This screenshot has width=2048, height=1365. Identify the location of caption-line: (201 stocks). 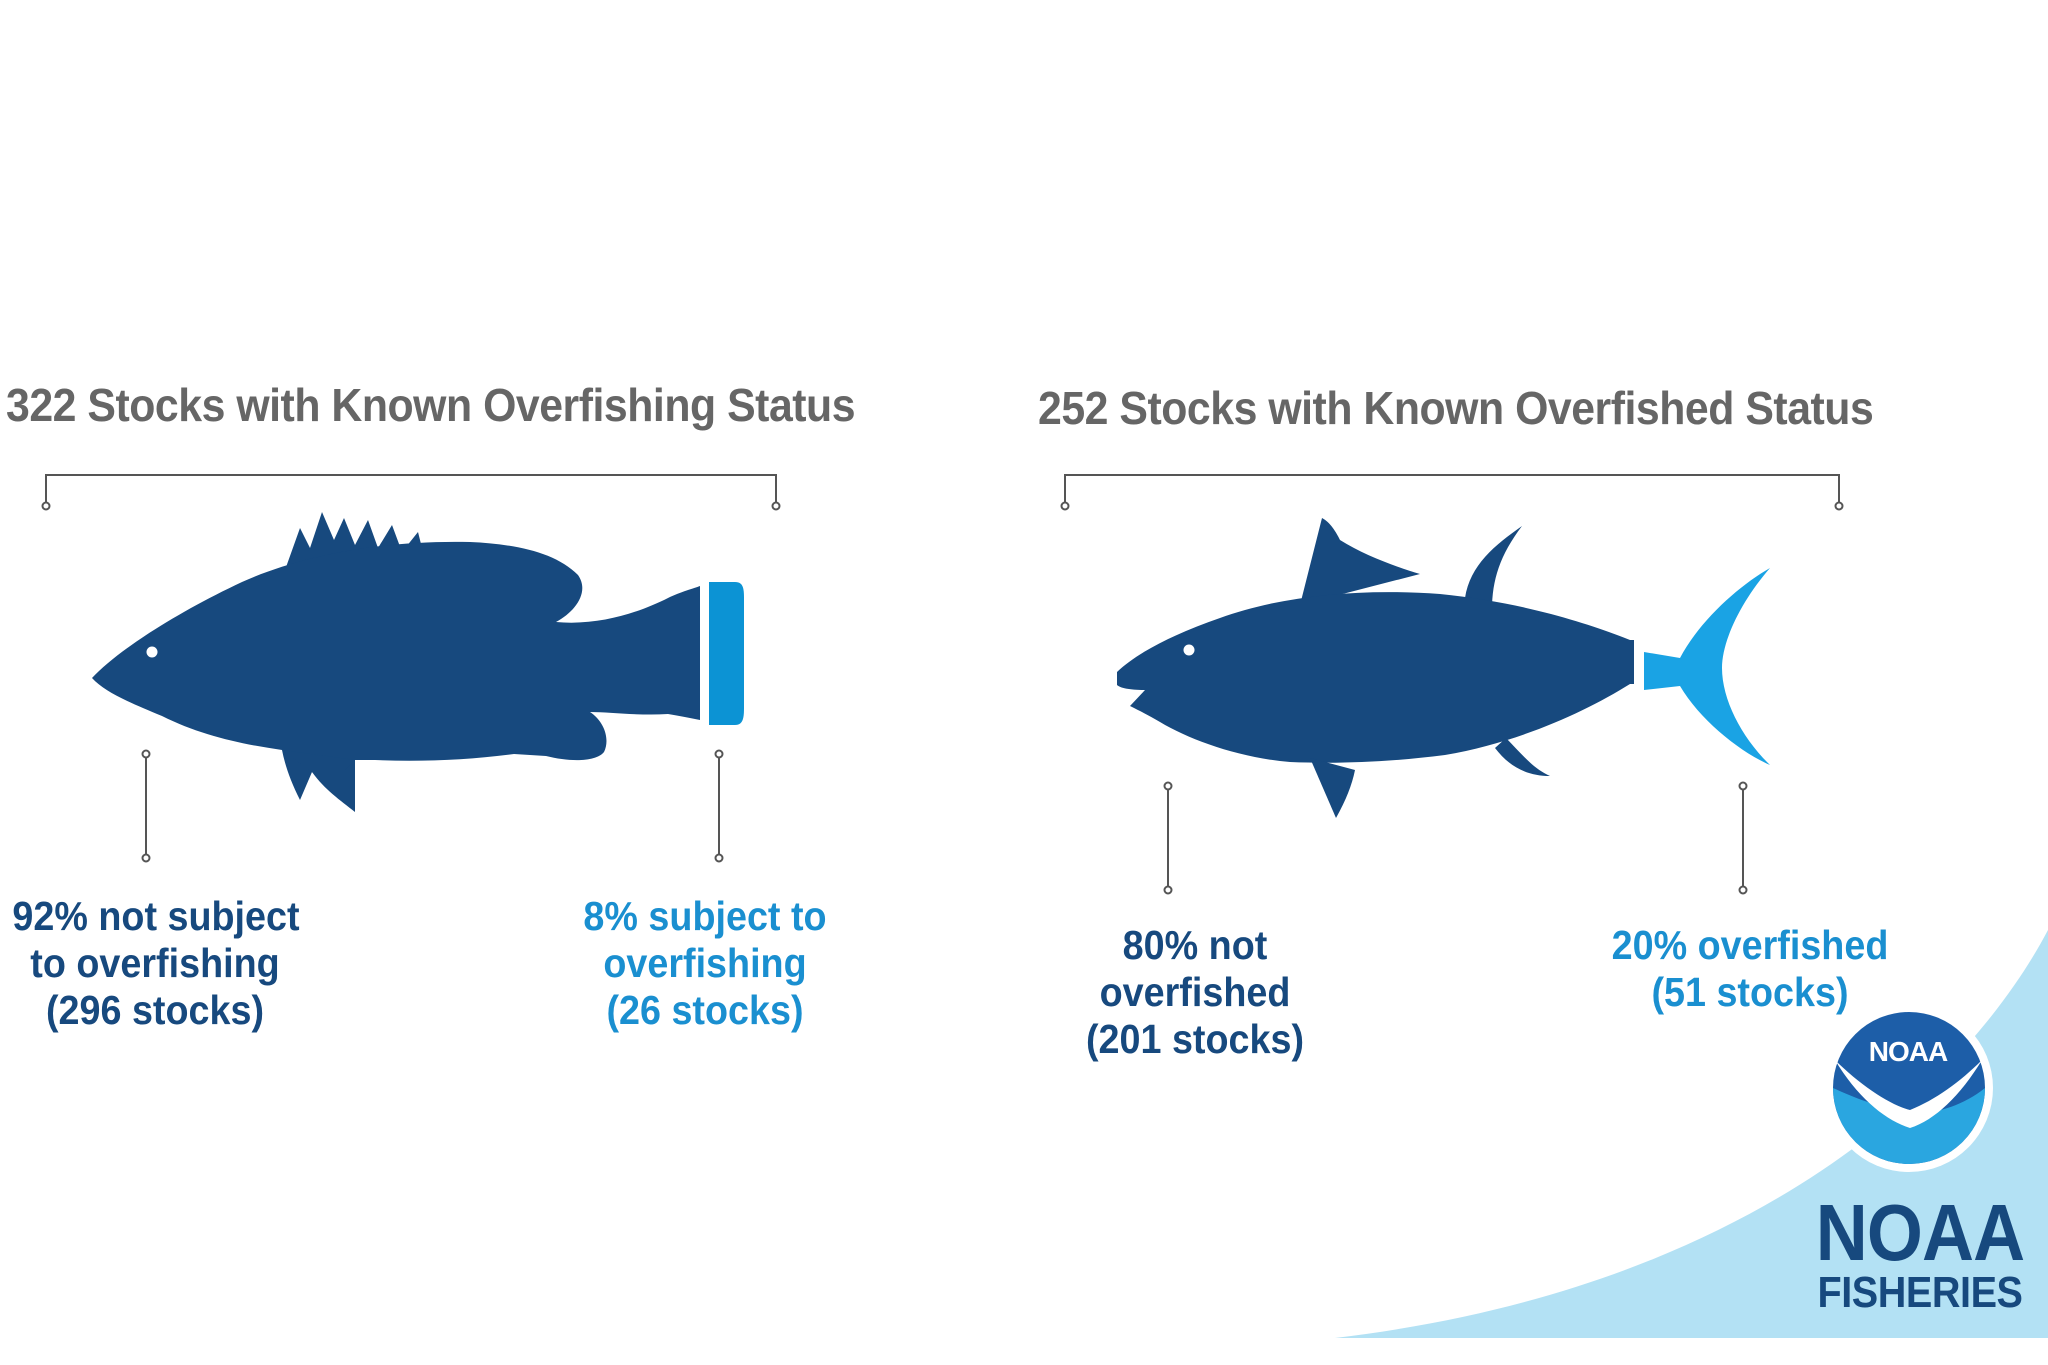
(1195, 1039).